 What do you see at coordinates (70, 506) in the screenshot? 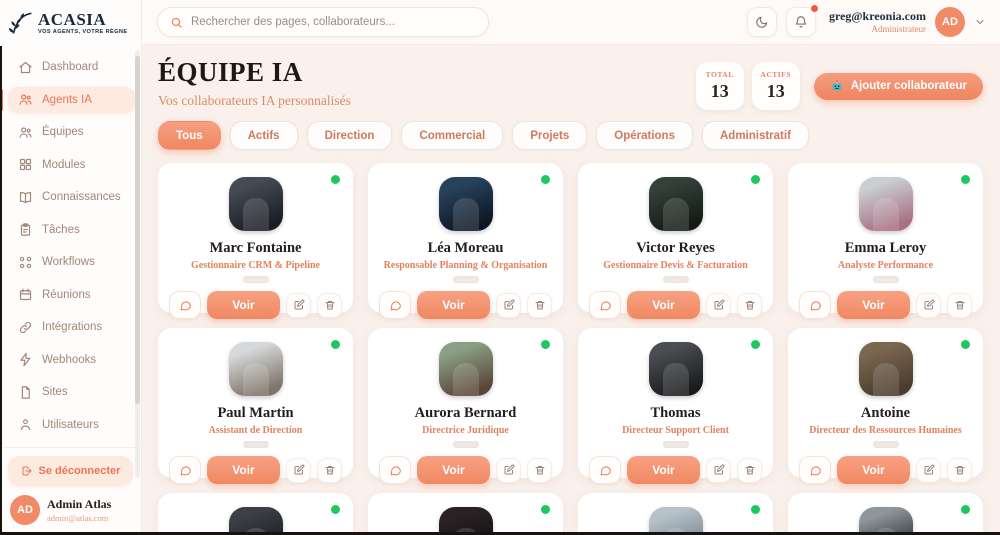
I see `admin-profile: AD Admin Atlas admin@atlas.com` at bounding box center [70, 506].